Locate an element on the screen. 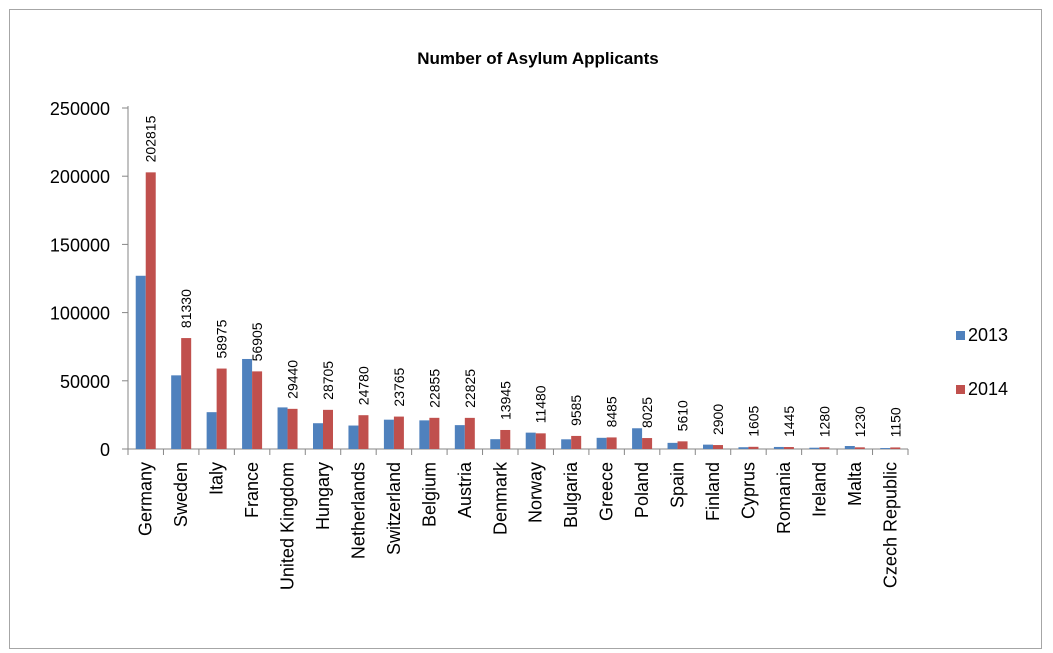  x-tick-label: Ireland is located at coordinates (819, 489).